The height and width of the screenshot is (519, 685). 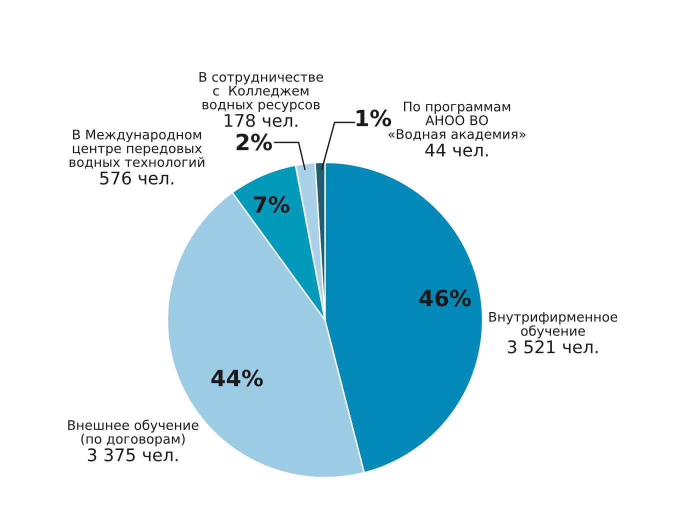 What do you see at coordinates (237, 378) in the screenshot?
I see `data-label: 44%` at bounding box center [237, 378].